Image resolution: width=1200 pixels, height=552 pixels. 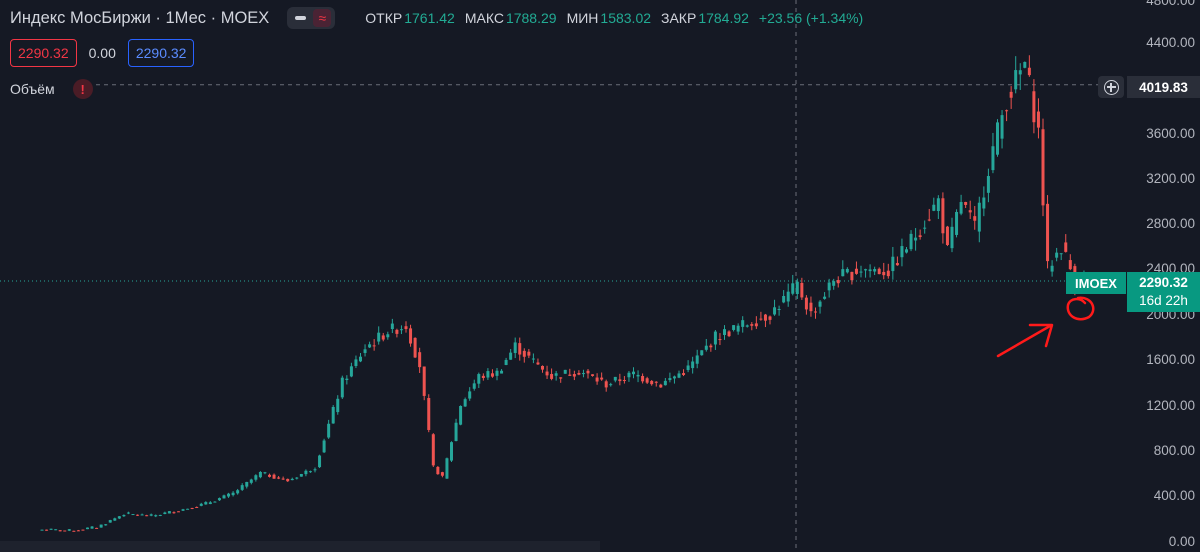 I want to click on sell-price-button: 2290.32, so click(x=43, y=53).